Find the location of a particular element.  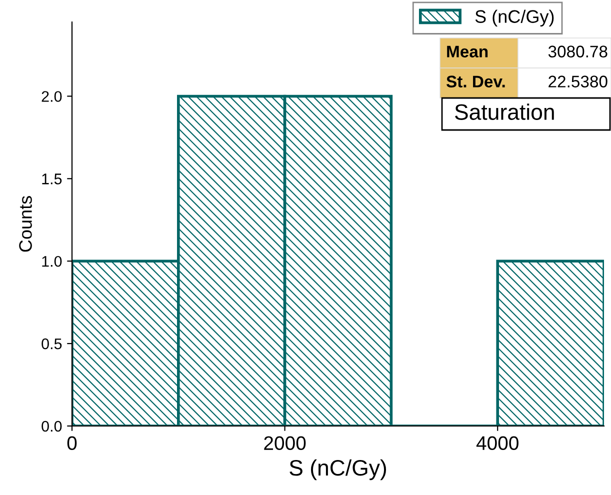

annotation: 3080.78 is located at coordinates (578, 52).